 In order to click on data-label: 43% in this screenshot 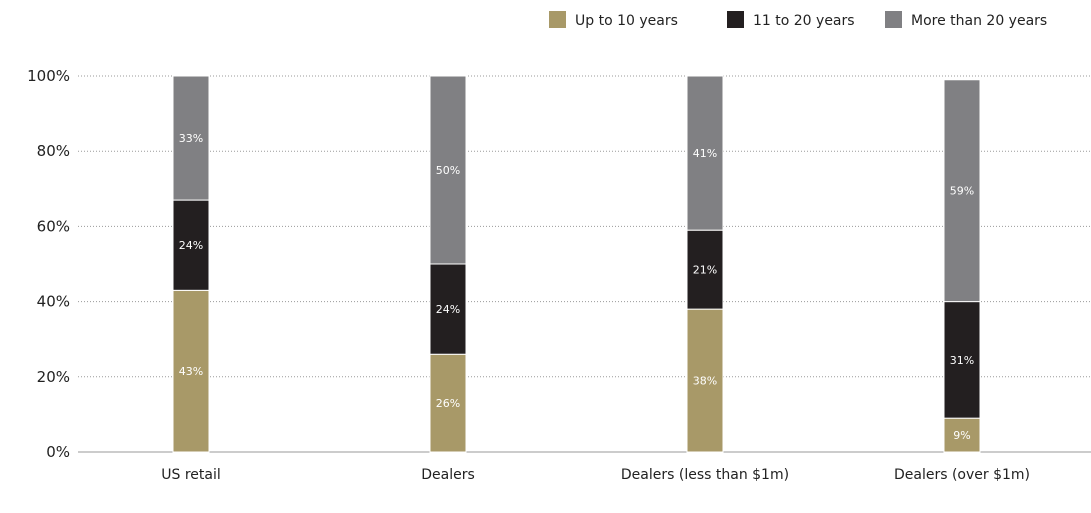, I will do `click(191, 371)`.